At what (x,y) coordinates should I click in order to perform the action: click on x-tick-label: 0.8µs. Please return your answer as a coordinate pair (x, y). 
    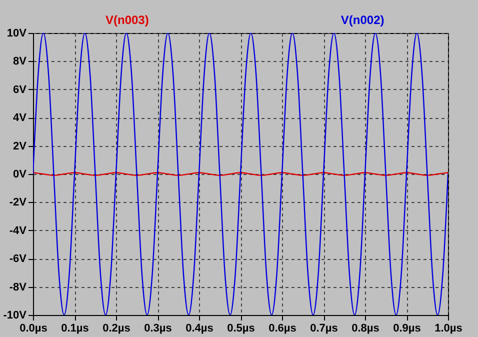
    Looking at the image, I should click on (366, 328).